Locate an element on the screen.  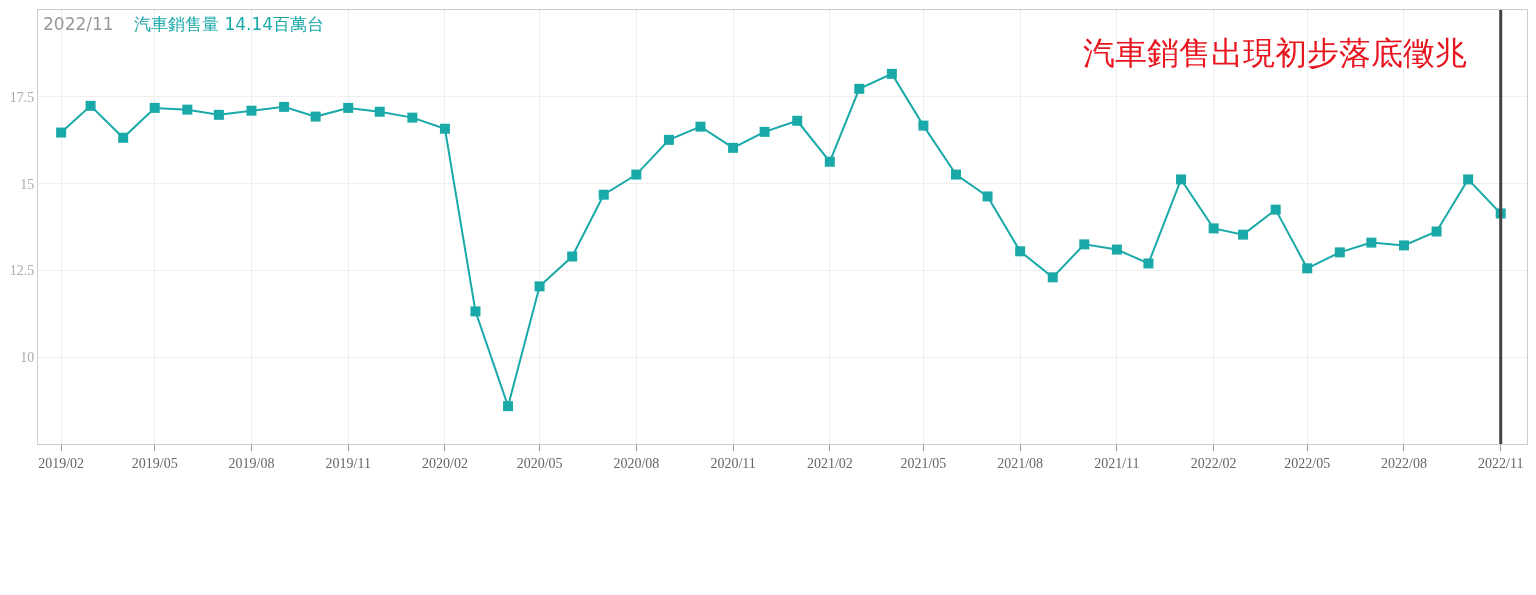
x-tick-label: 2021/11 is located at coordinates (1117, 463).